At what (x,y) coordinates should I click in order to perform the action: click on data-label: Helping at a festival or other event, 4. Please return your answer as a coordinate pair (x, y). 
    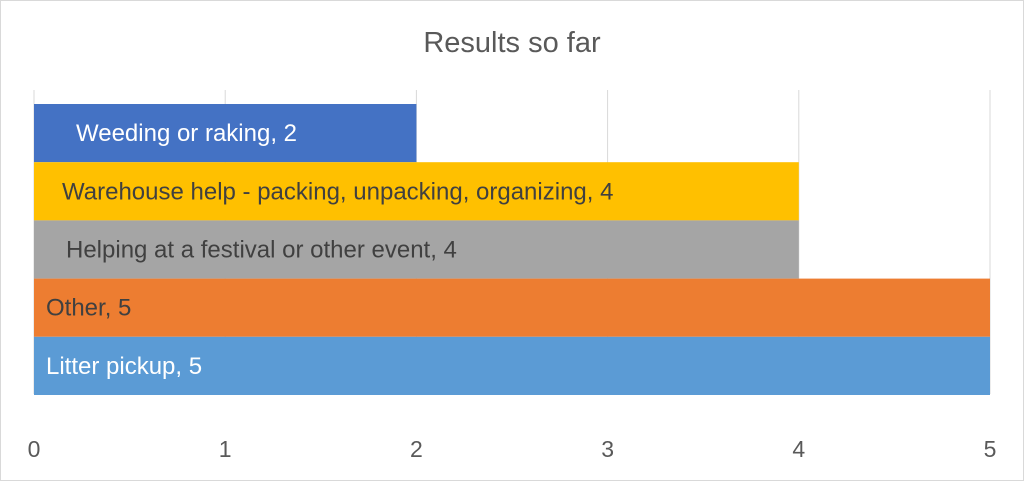
    Looking at the image, I should click on (261, 250).